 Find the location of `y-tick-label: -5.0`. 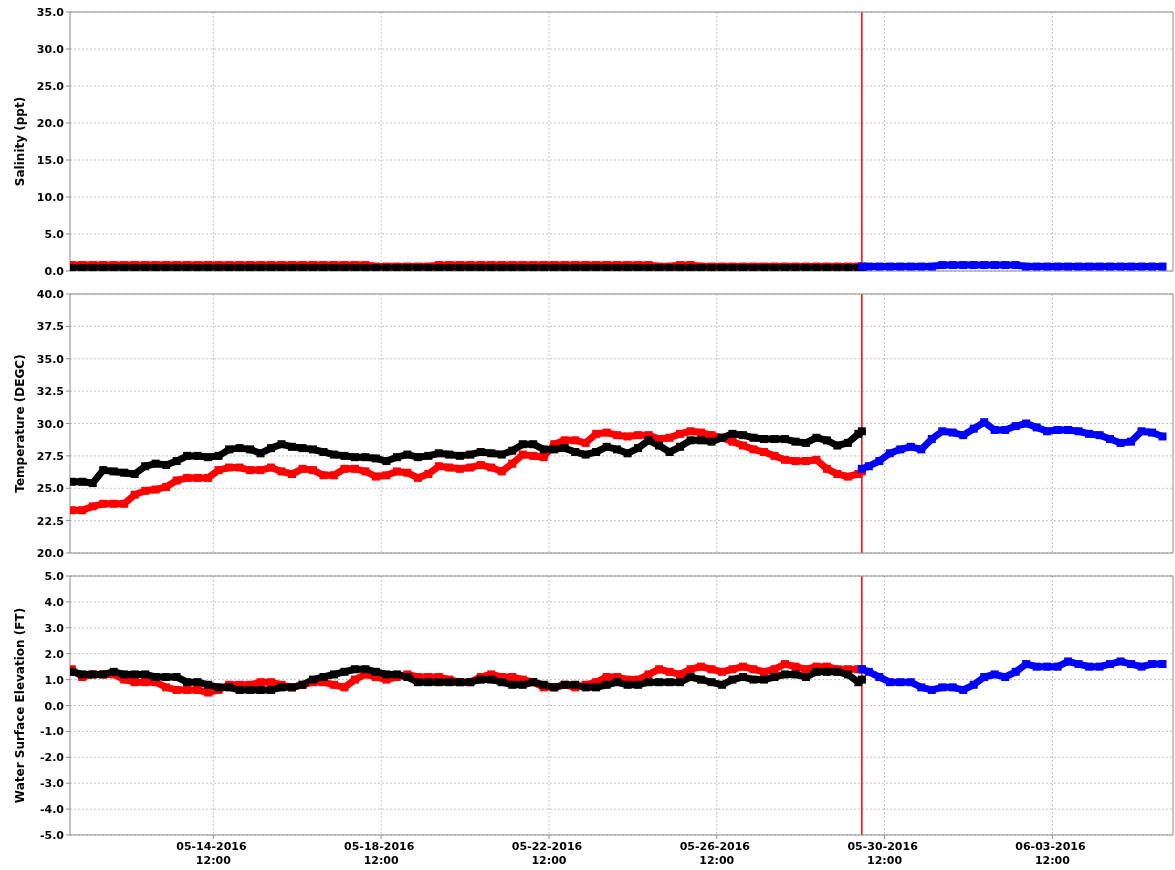

y-tick-label: -5.0 is located at coordinates (52, 835).